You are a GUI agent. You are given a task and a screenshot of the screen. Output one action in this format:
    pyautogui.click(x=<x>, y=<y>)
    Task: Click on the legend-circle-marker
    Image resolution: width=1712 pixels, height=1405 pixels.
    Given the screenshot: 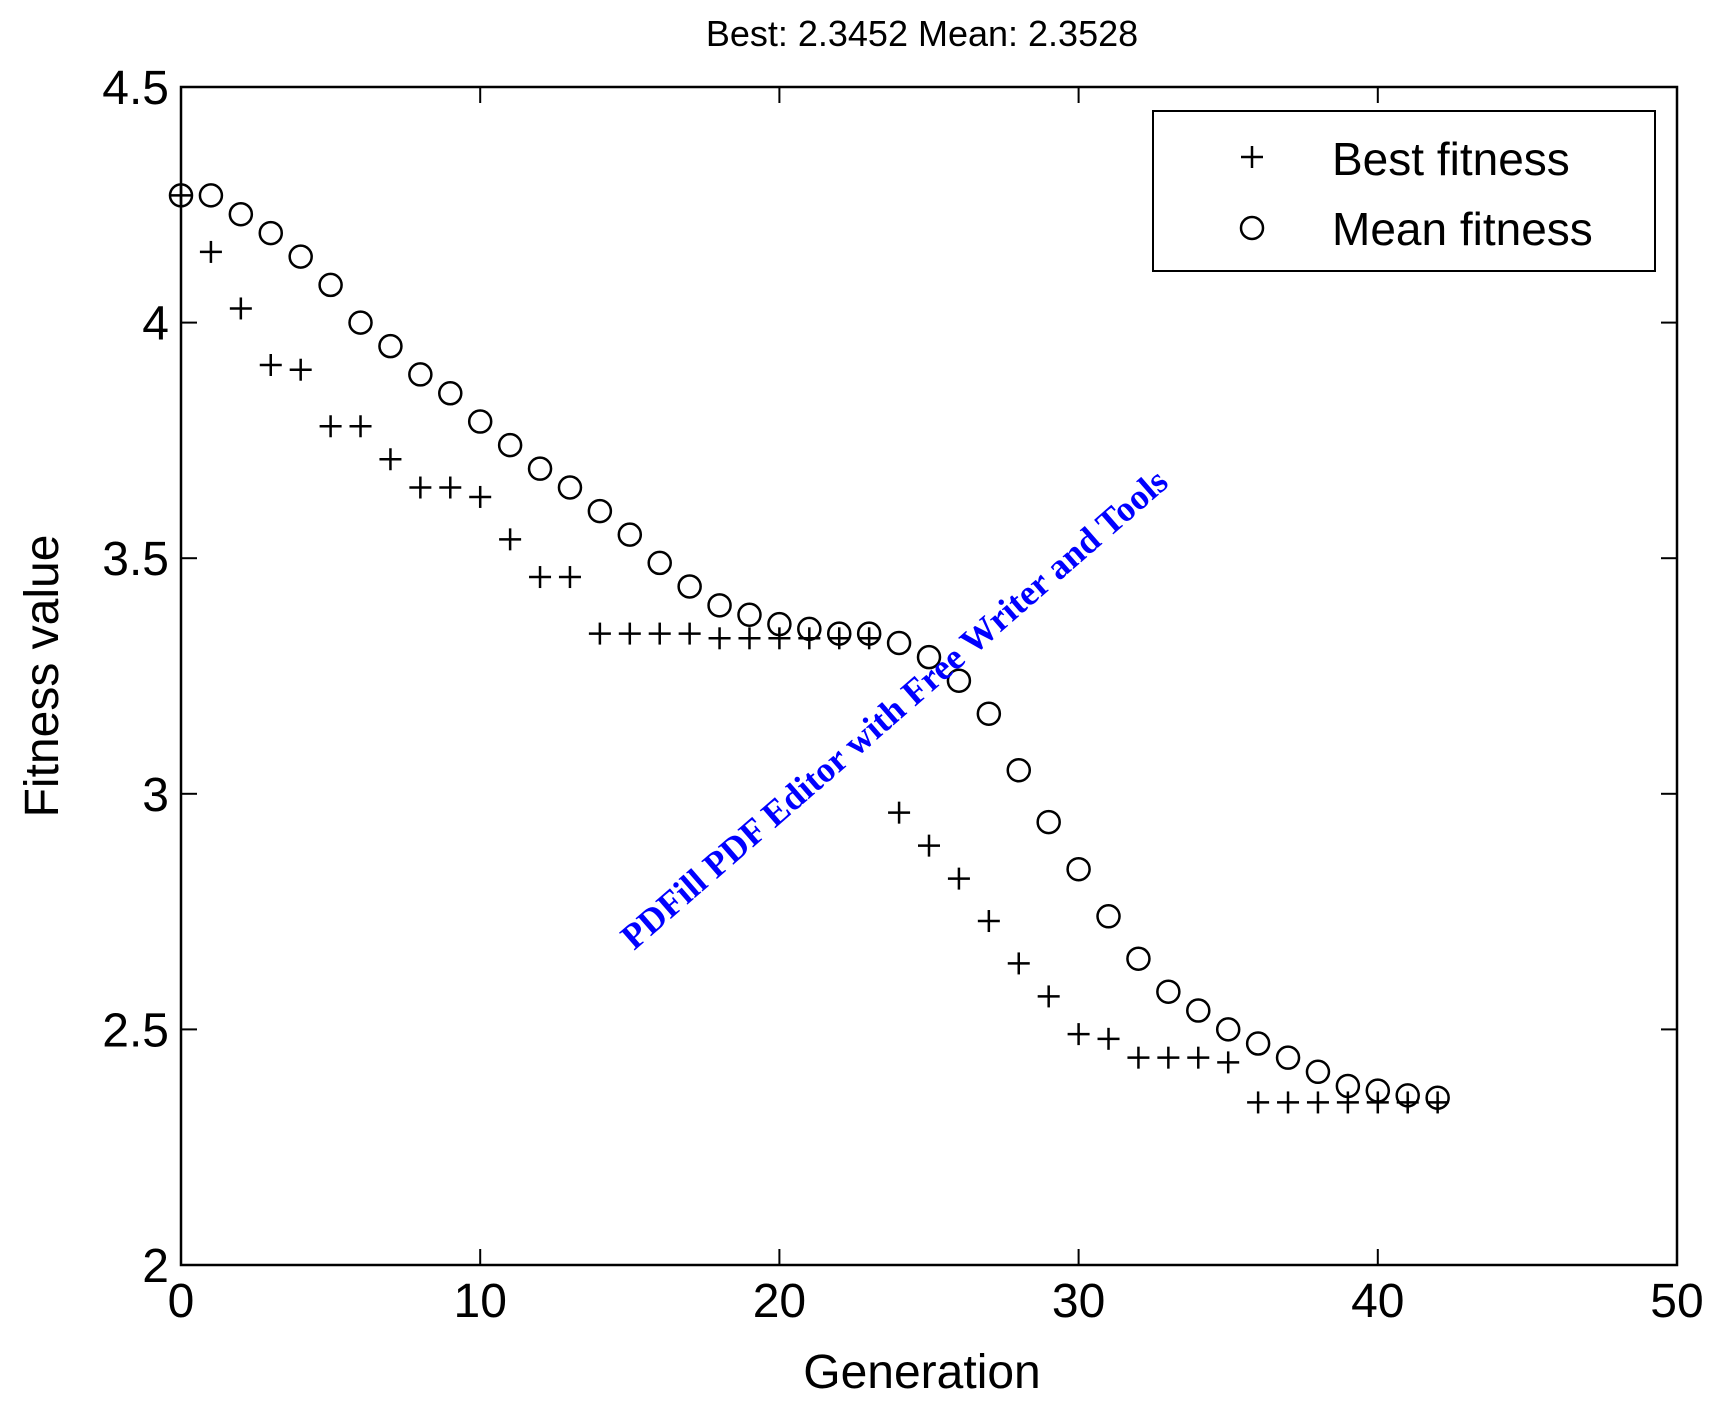 What is the action you would take?
    pyautogui.click(x=1252, y=228)
    